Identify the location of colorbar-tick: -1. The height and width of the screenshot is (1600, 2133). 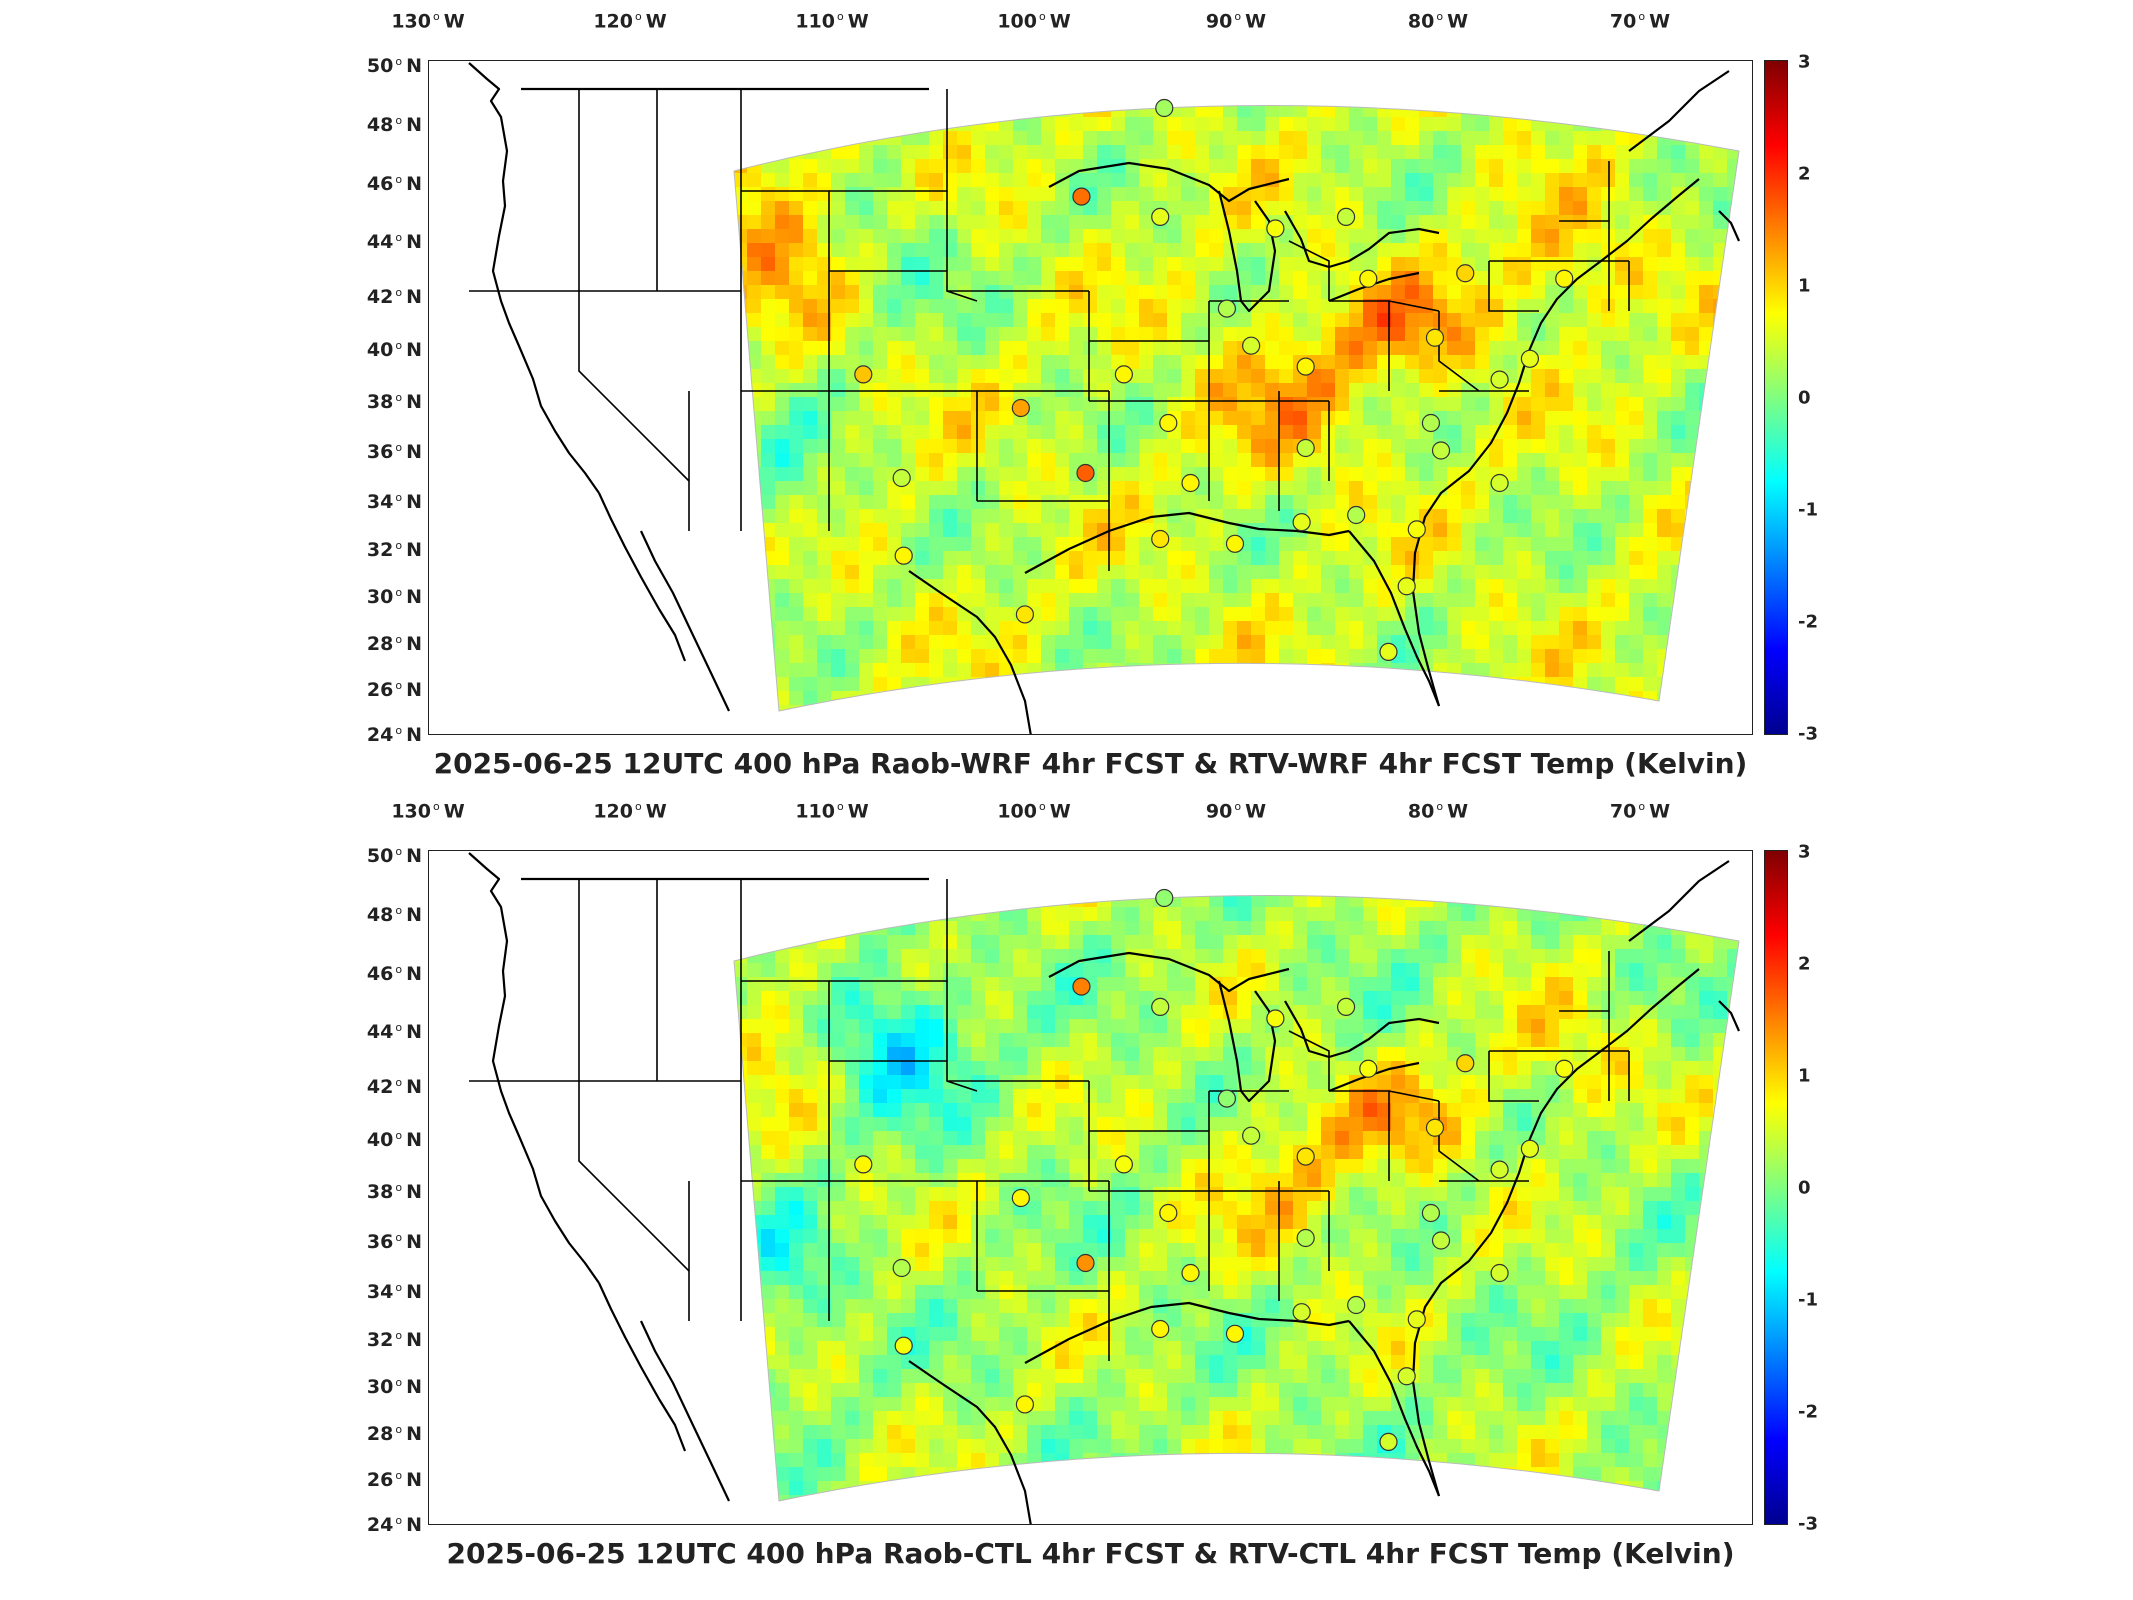
(1808, 510).